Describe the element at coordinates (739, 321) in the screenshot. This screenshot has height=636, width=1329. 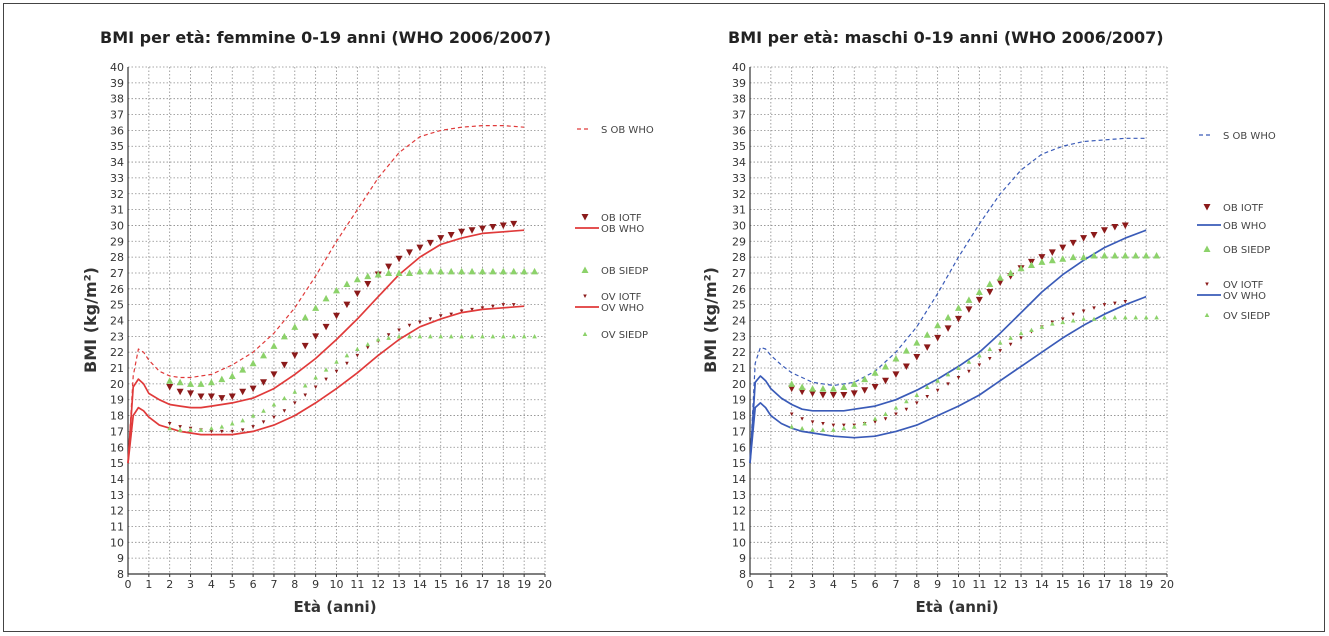
I see `y-tick-label: 24` at that location.